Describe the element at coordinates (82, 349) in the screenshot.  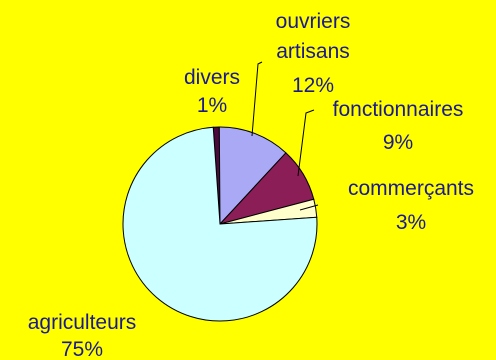
I see `percent-agriculteurs: 75%` at that location.